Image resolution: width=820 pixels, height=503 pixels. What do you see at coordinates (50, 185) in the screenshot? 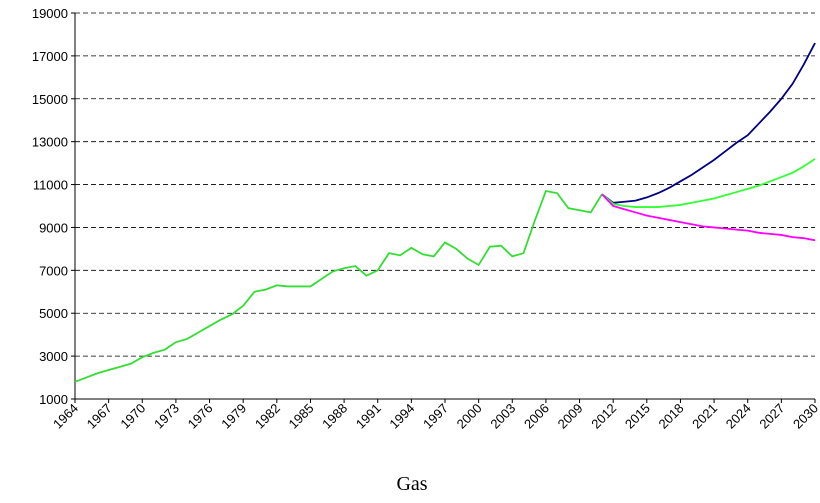
I see `y-tick-label: 11000` at bounding box center [50, 185].